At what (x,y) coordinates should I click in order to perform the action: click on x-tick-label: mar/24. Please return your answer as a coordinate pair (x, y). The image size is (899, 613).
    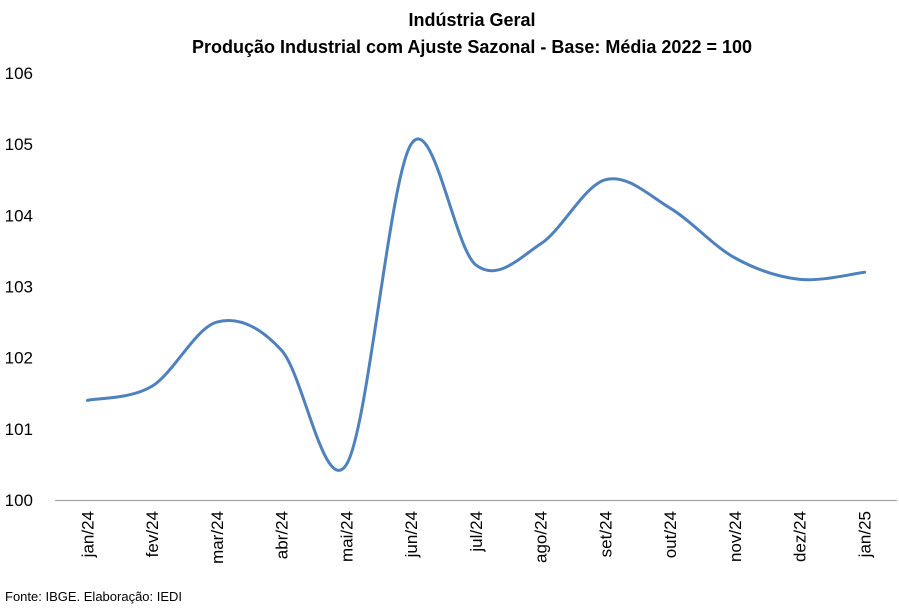
    Looking at the image, I should click on (217, 537).